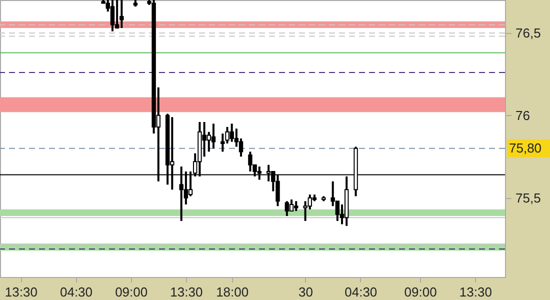  Describe the element at coordinates (528, 198) in the screenshot. I see `y-tick-label: 75,5` at that location.